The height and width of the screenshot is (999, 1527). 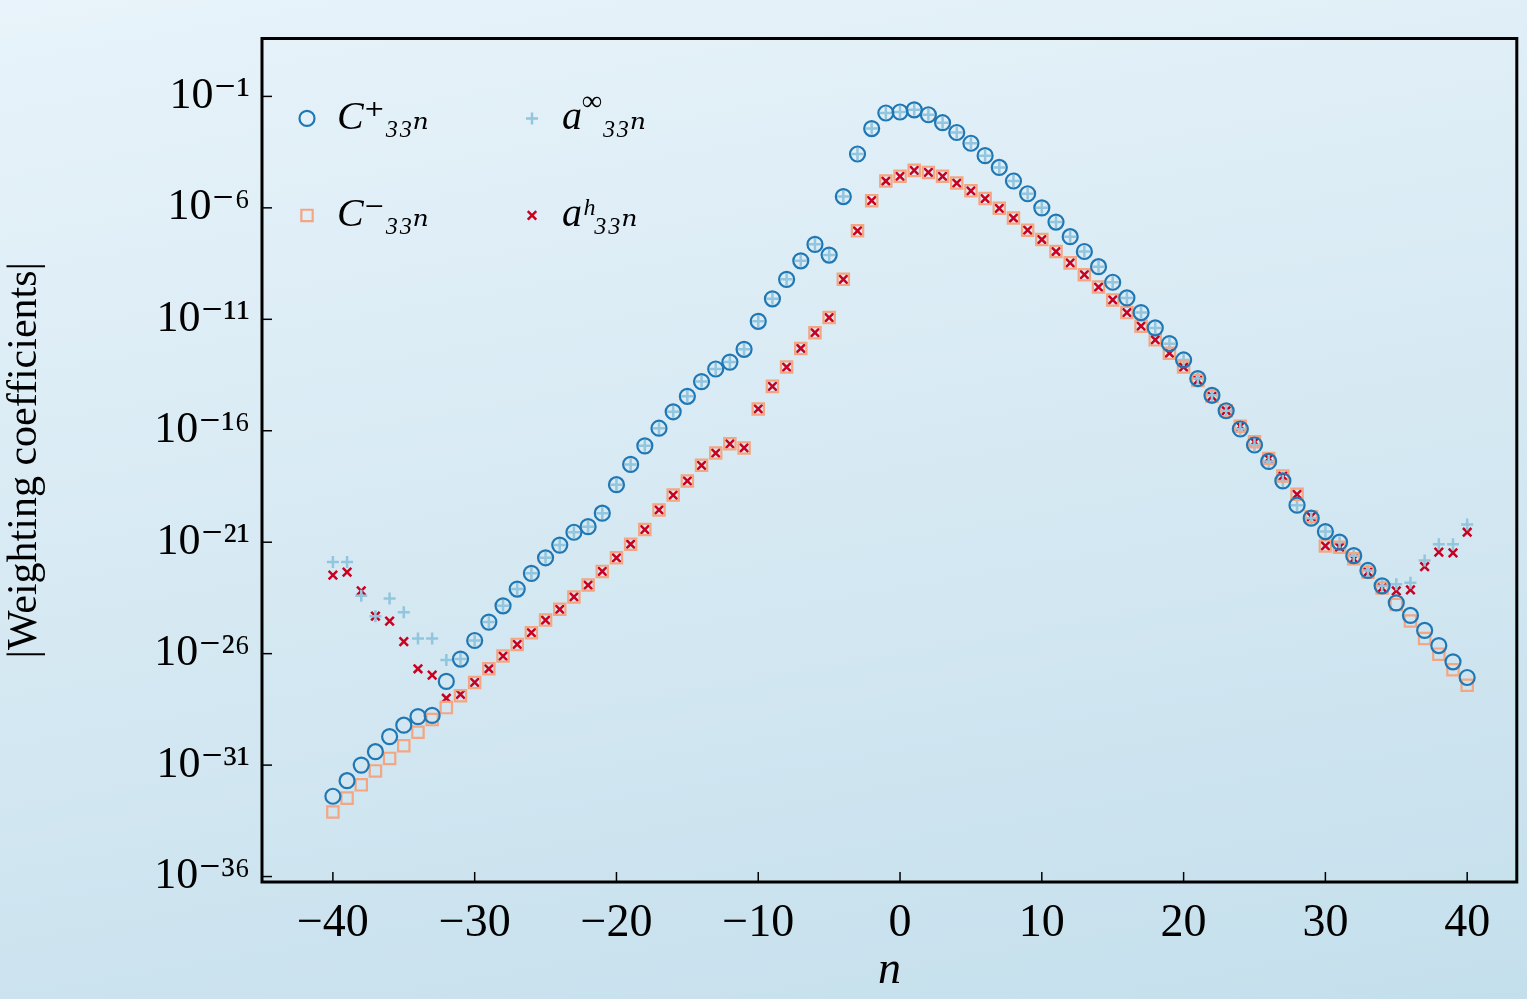 What do you see at coordinates (203, 316) in the screenshot?
I see `y-tick-label: 10⁻¹¹` at bounding box center [203, 316].